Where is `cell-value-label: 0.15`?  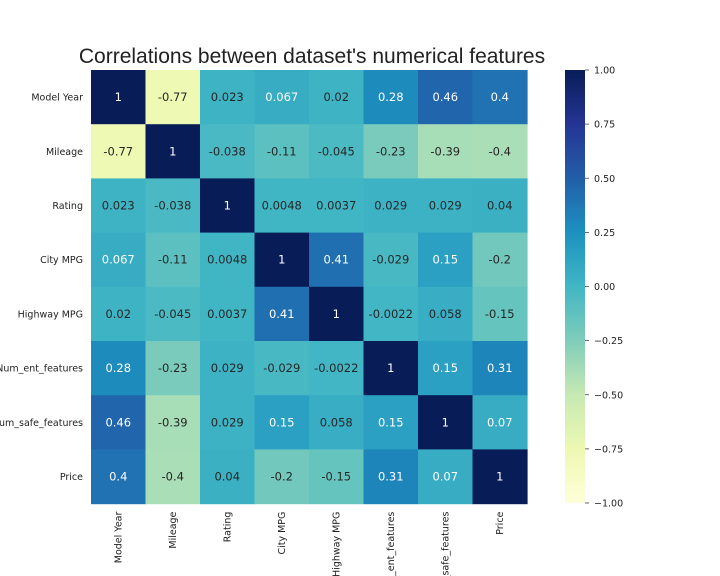
cell-value-label: 0.15 is located at coordinates (445, 260).